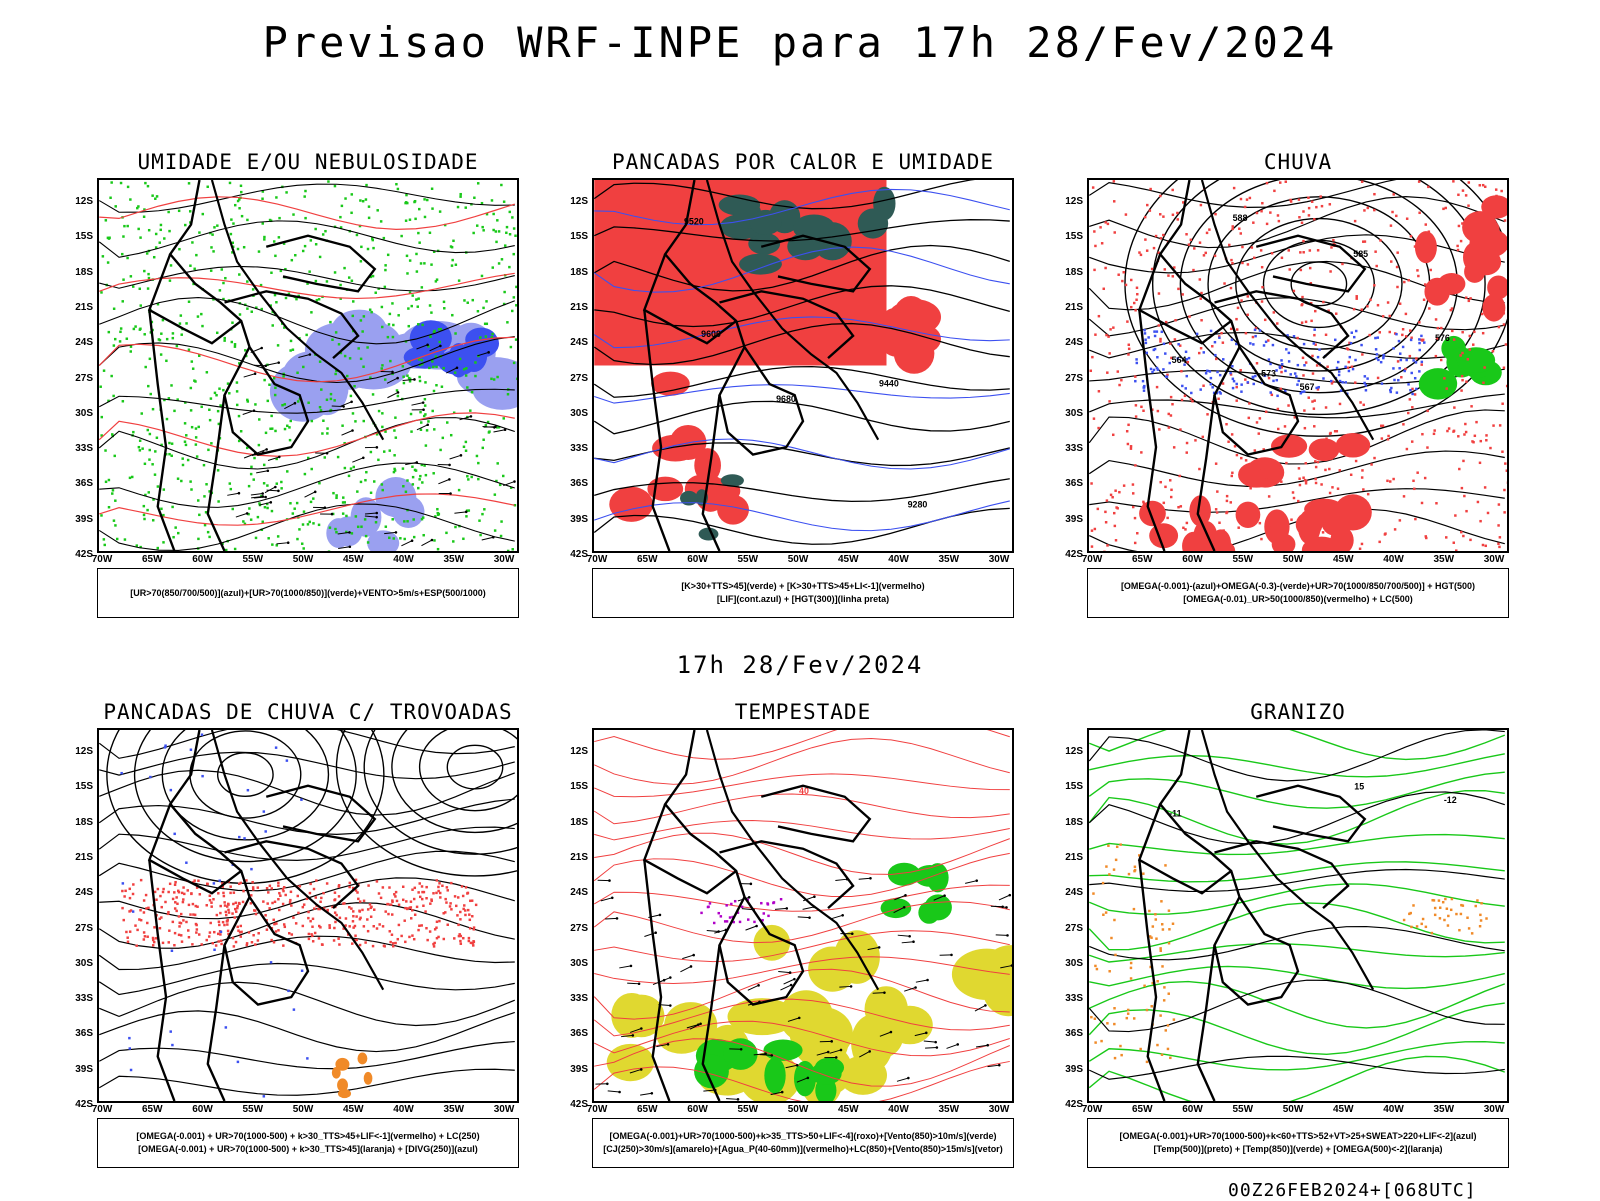 The width and height of the screenshot is (1600, 1201). Describe the element at coordinates (1193, 559) in the screenshot. I see `longitude-label: 60W` at that location.